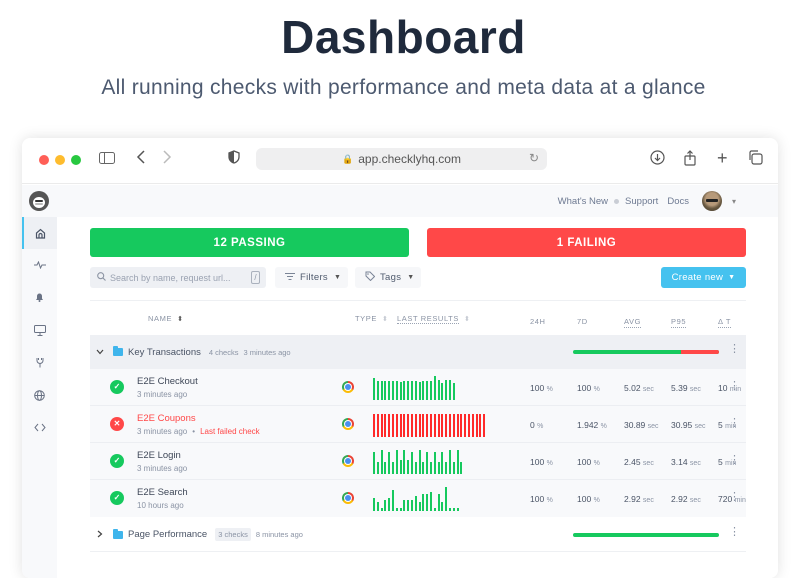 This screenshot has width=807, height=578. What do you see at coordinates (434, 319) in the screenshot?
I see `column-header-last-results: LAST RESULTS ⬍` at bounding box center [434, 319].